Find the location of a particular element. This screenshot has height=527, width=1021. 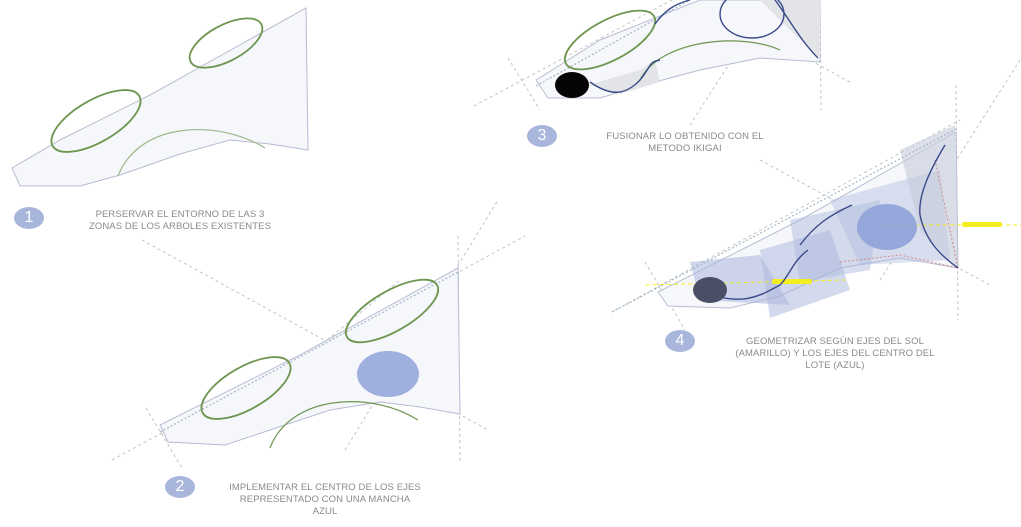

black-spot is located at coordinates (572, 85).